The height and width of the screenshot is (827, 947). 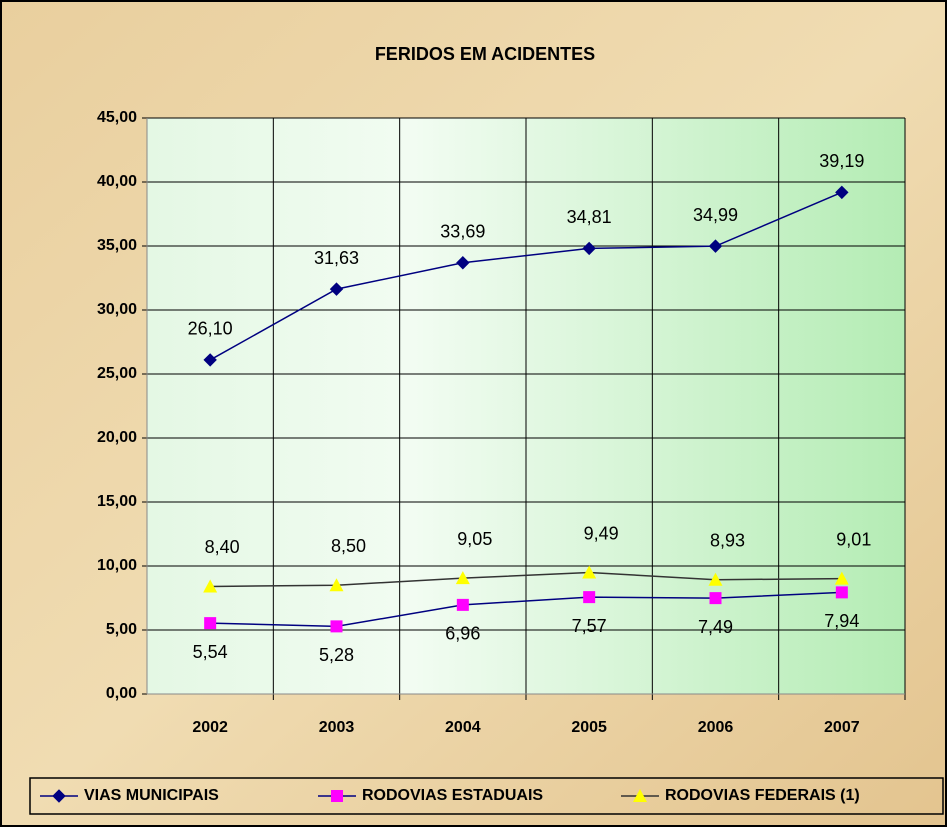 I want to click on value-label: 34,81, so click(x=589, y=217).